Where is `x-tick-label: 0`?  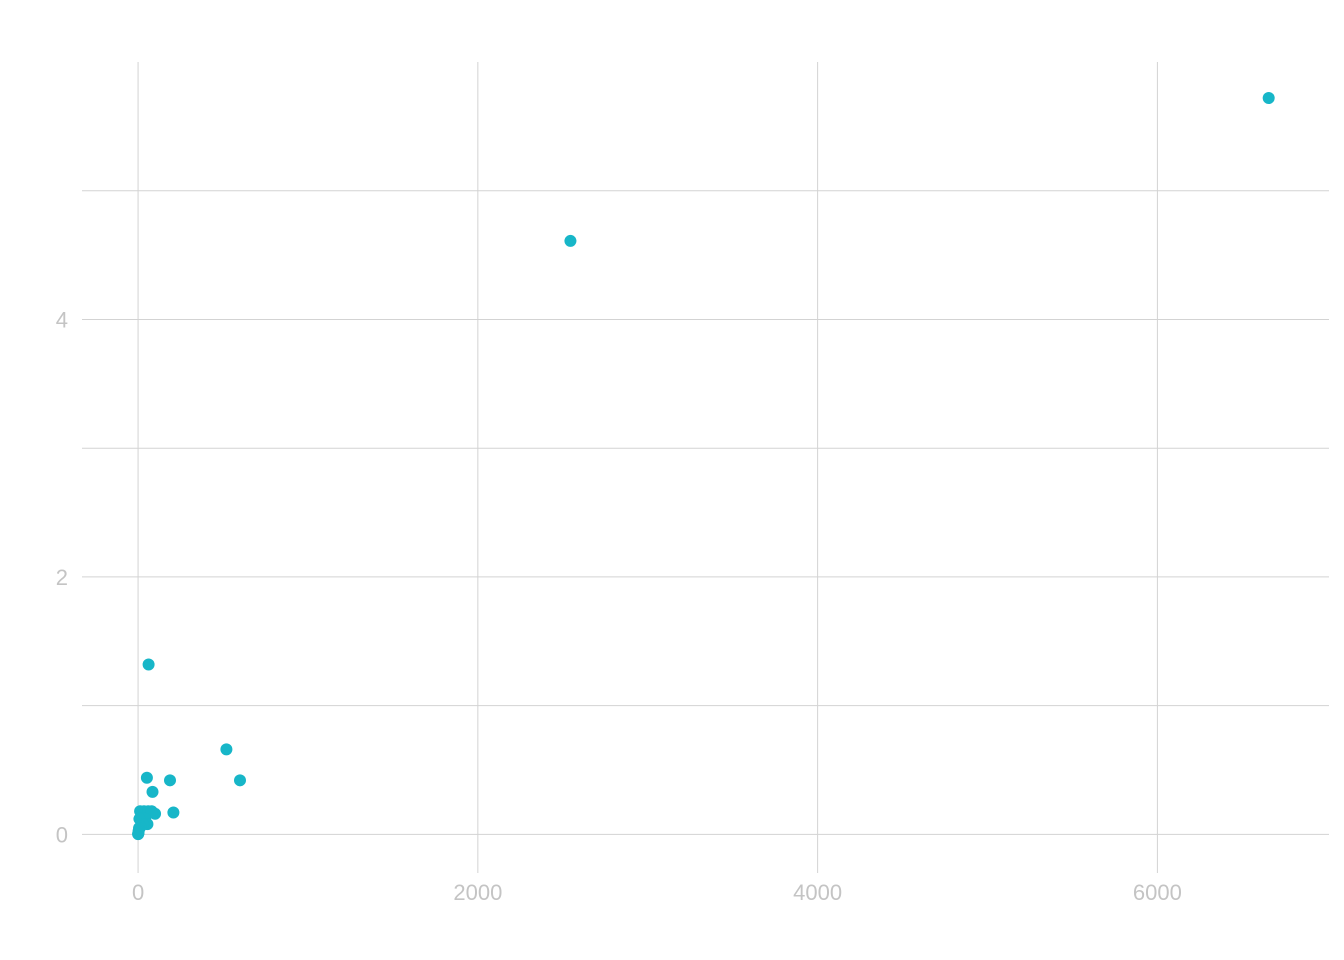 x-tick-label: 0 is located at coordinates (138, 892).